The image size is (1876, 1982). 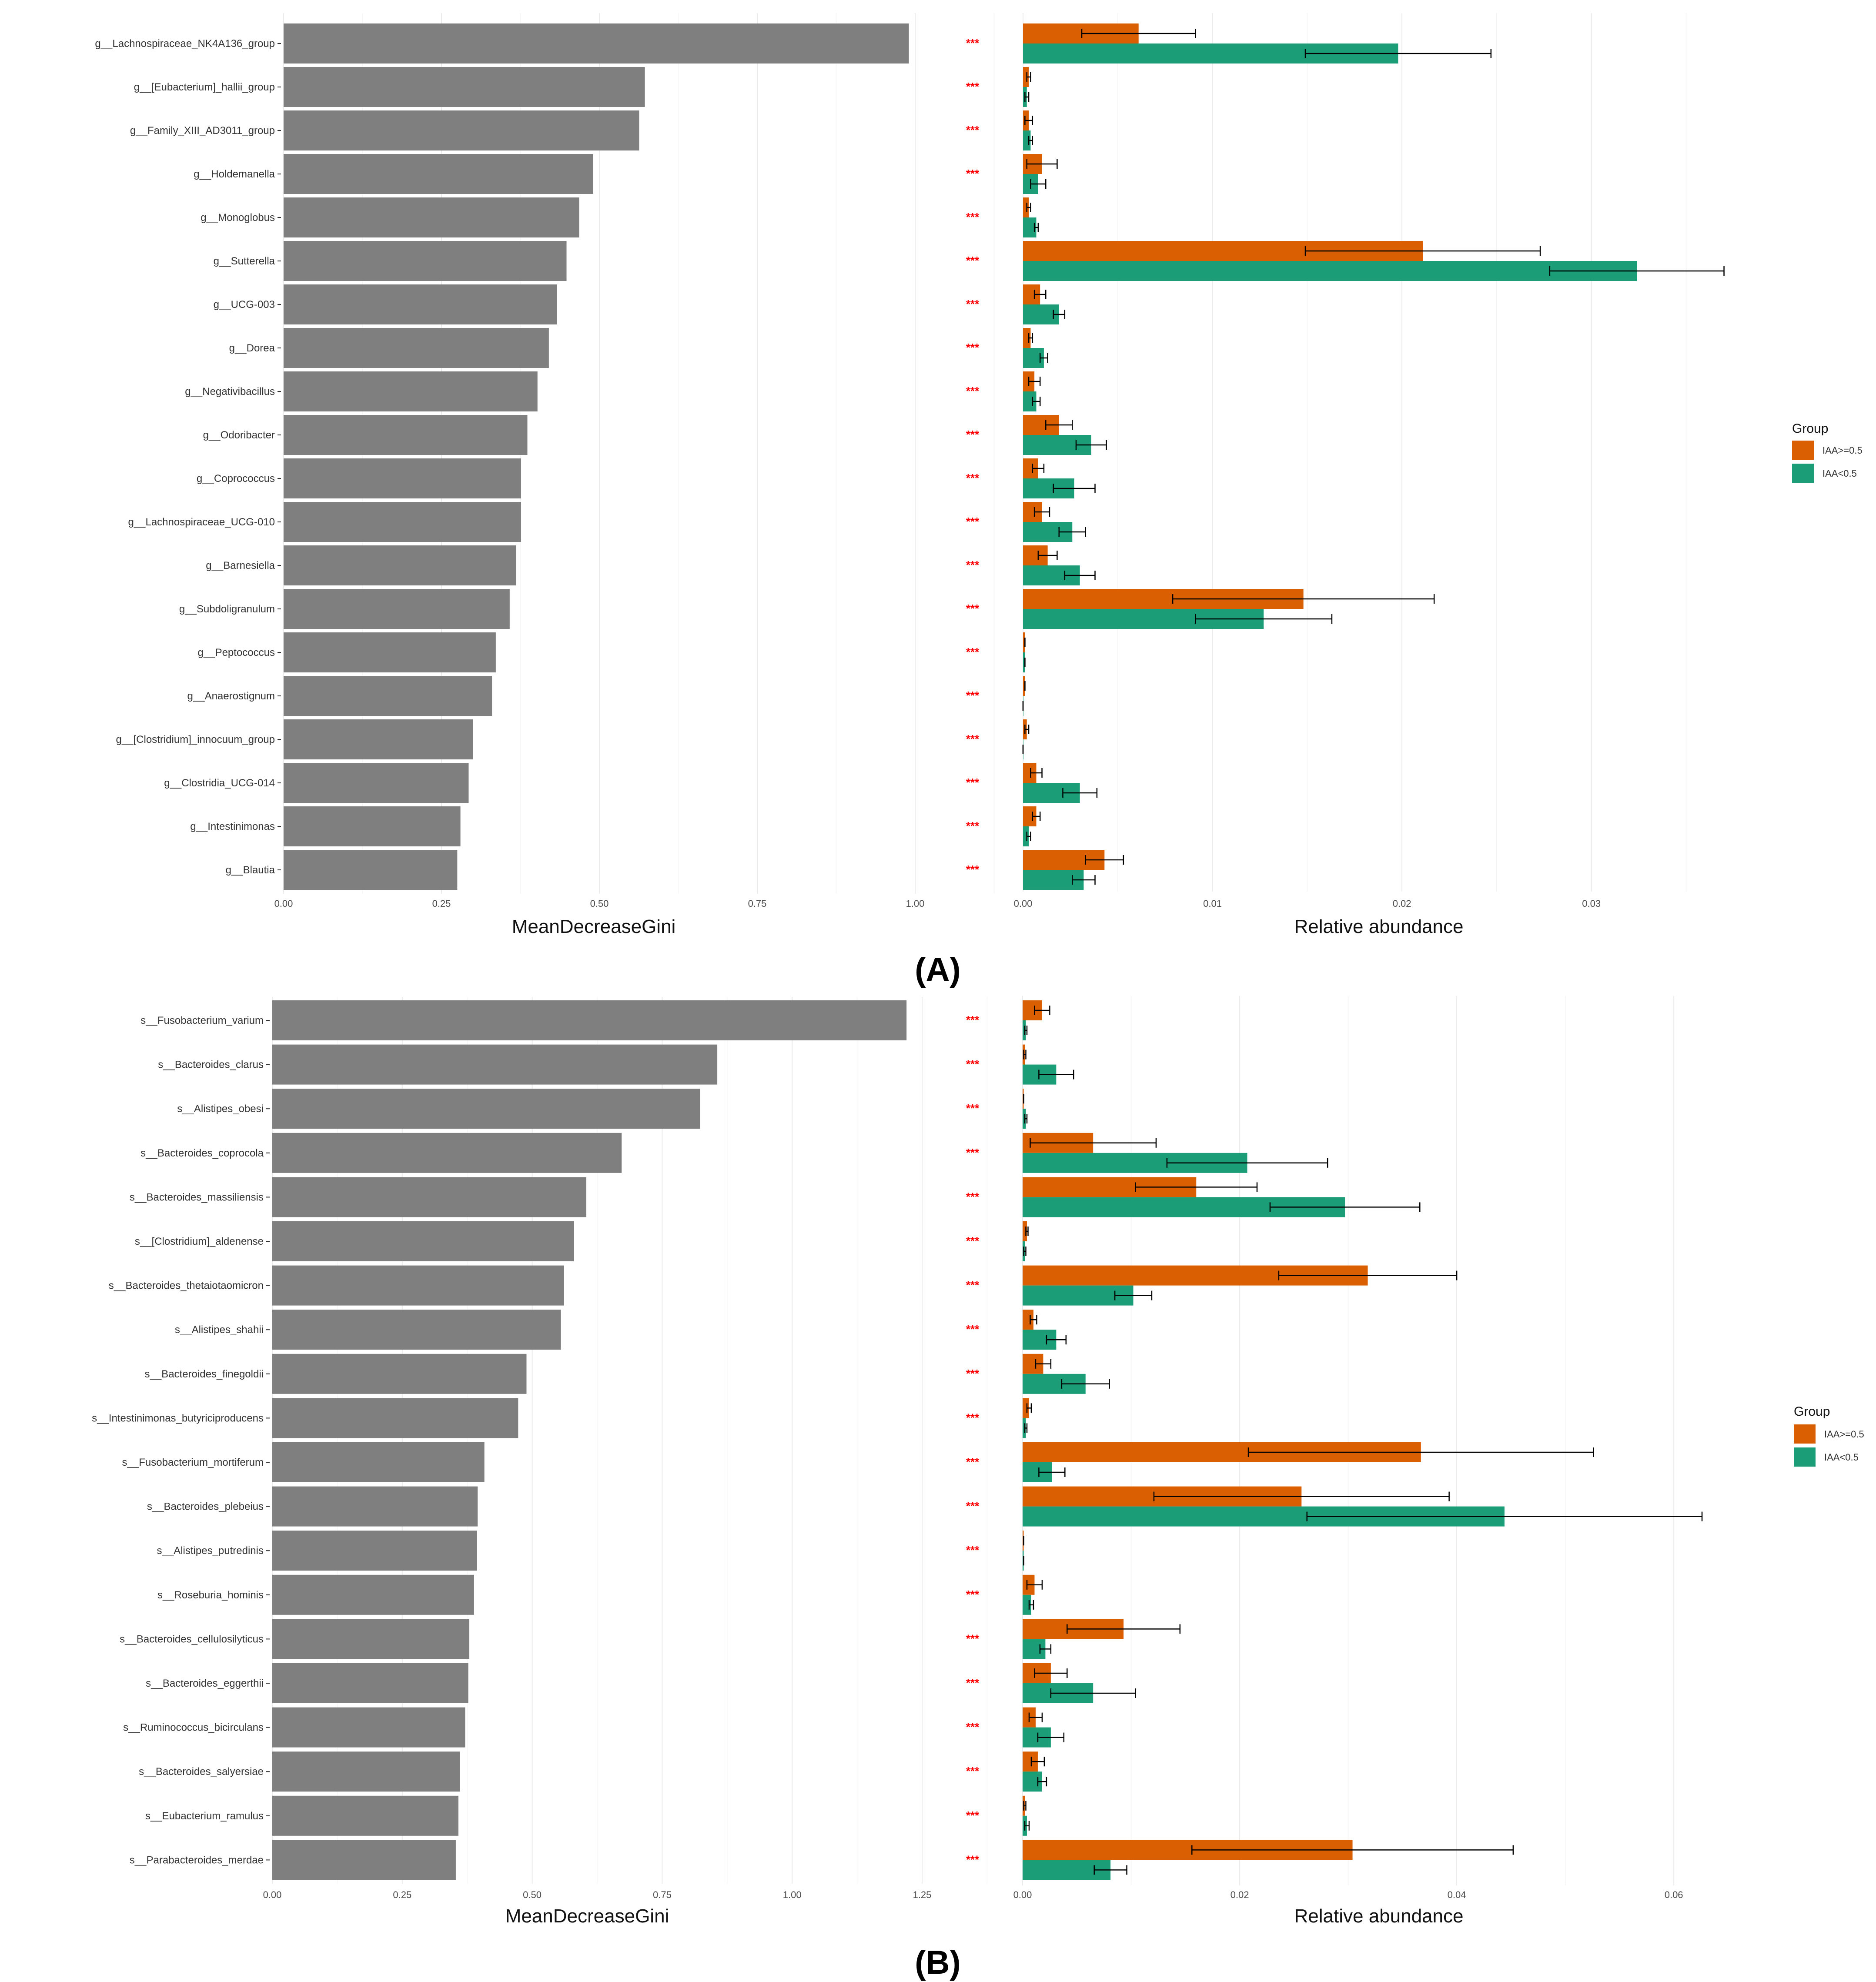 I want to click on category-label: g__Clostridia_UCG-014, so click(x=219, y=783).